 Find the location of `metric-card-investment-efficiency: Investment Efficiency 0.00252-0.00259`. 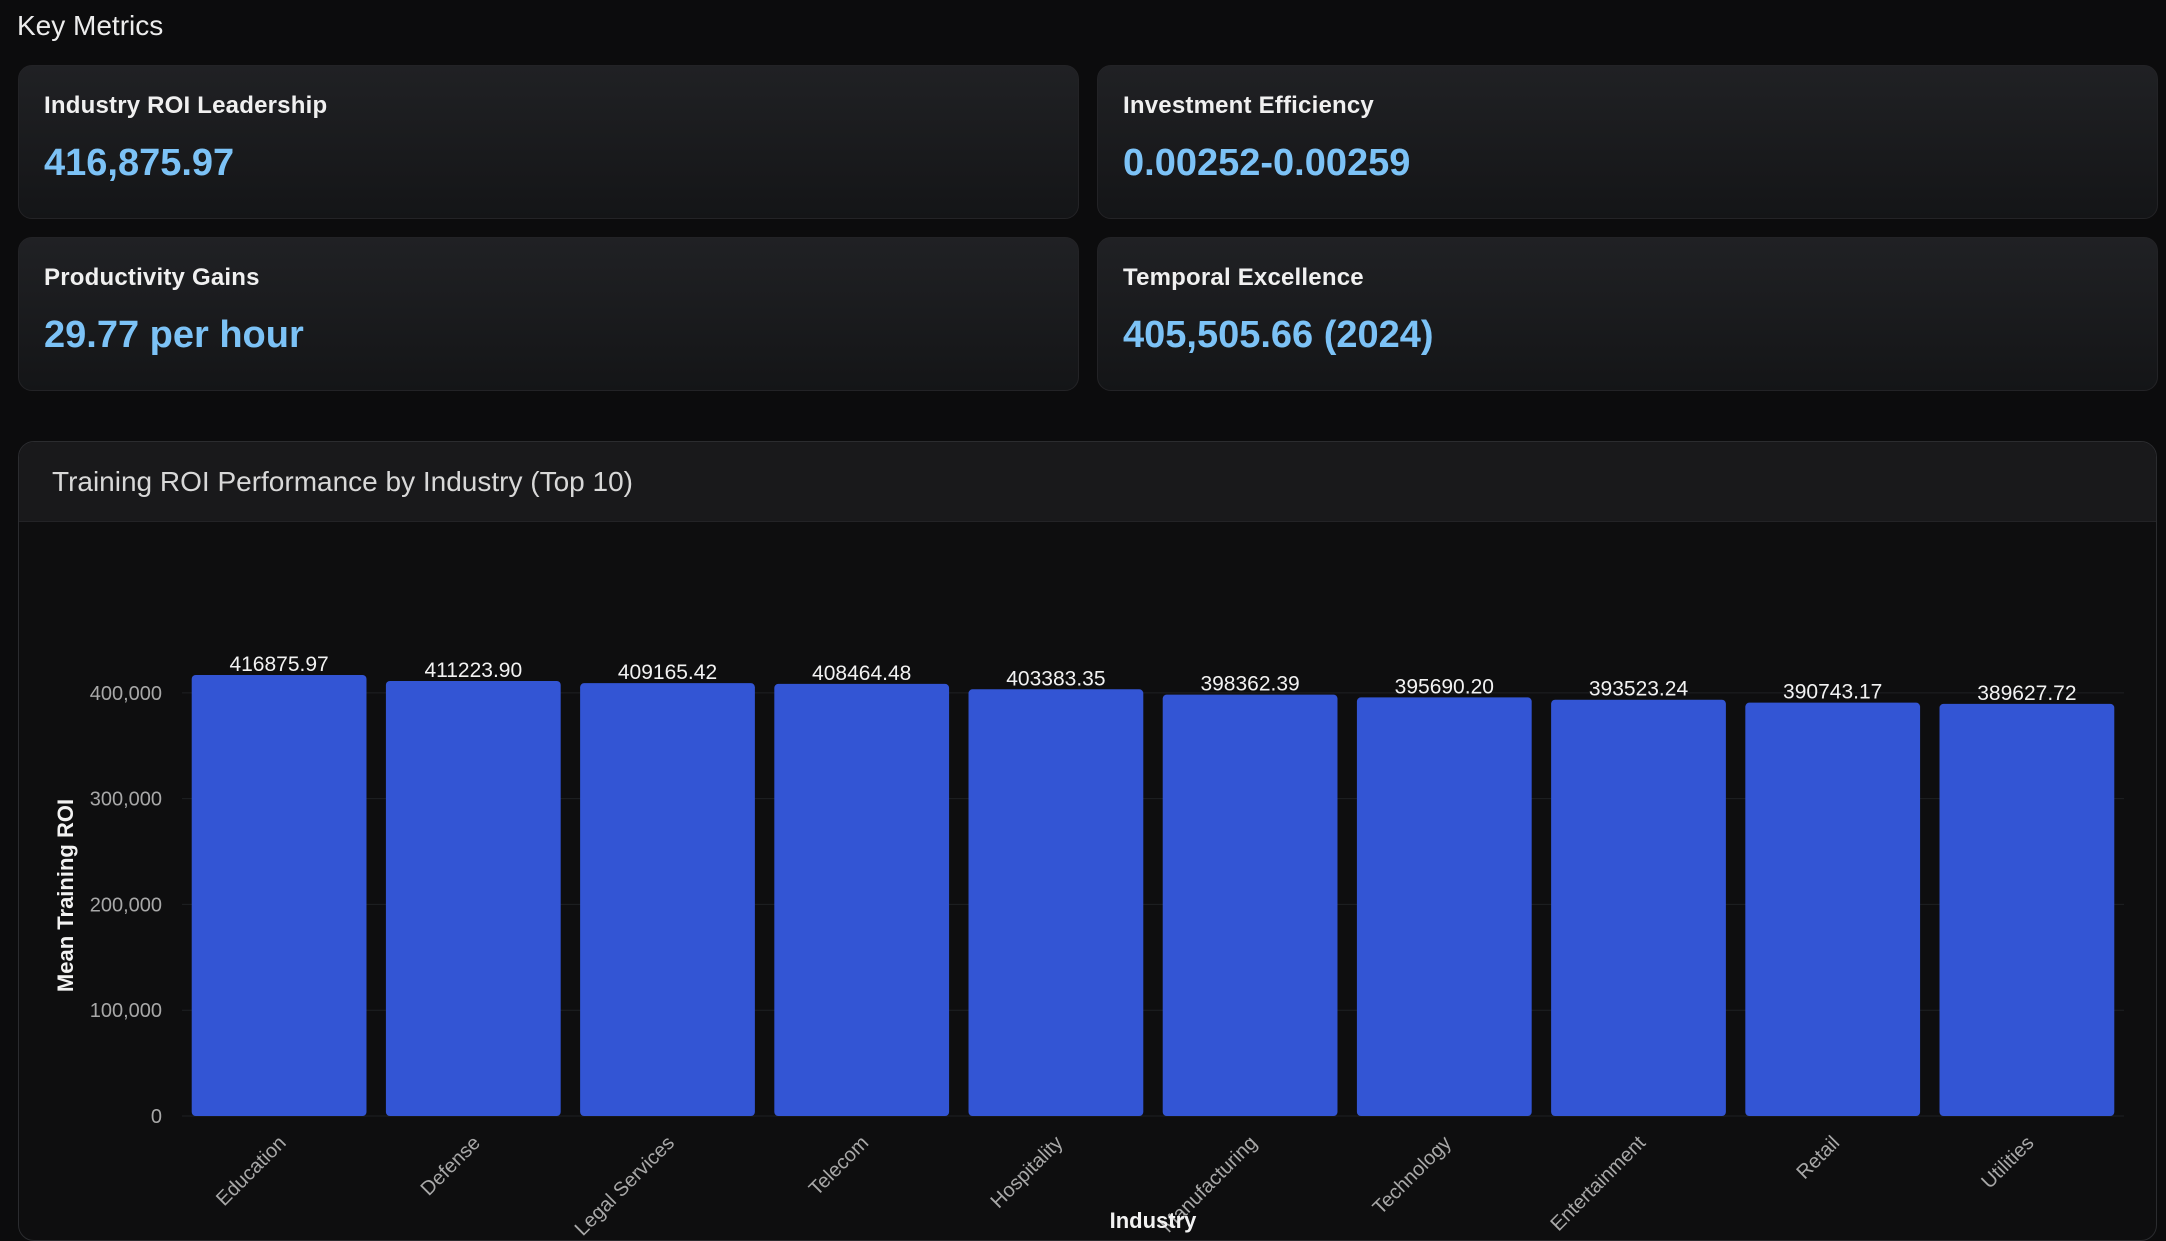

metric-card-investment-efficiency: Investment Efficiency 0.00252-0.00259 is located at coordinates (1627, 142).